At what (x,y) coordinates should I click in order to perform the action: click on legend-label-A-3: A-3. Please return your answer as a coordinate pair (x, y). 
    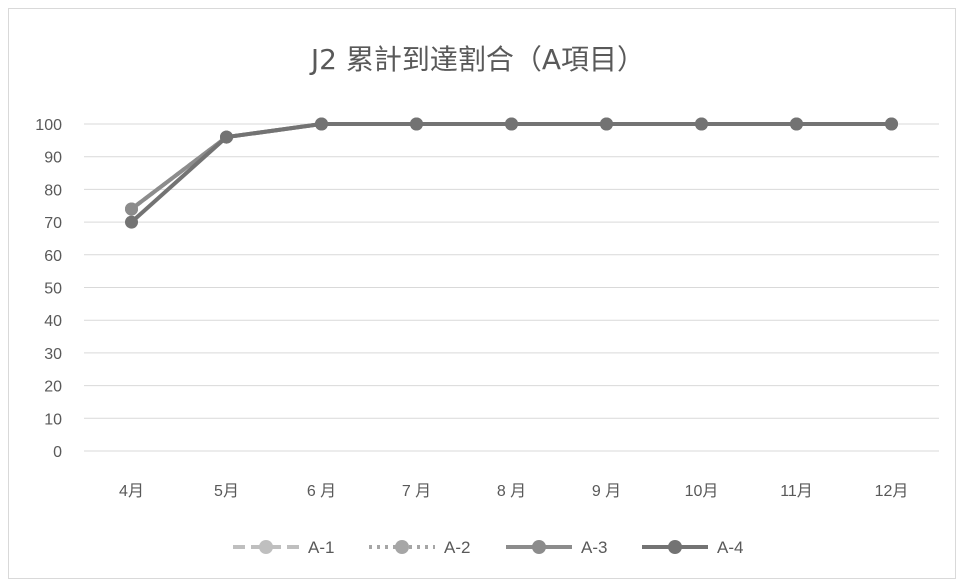
    Looking at the image, I should click on (594, 547).